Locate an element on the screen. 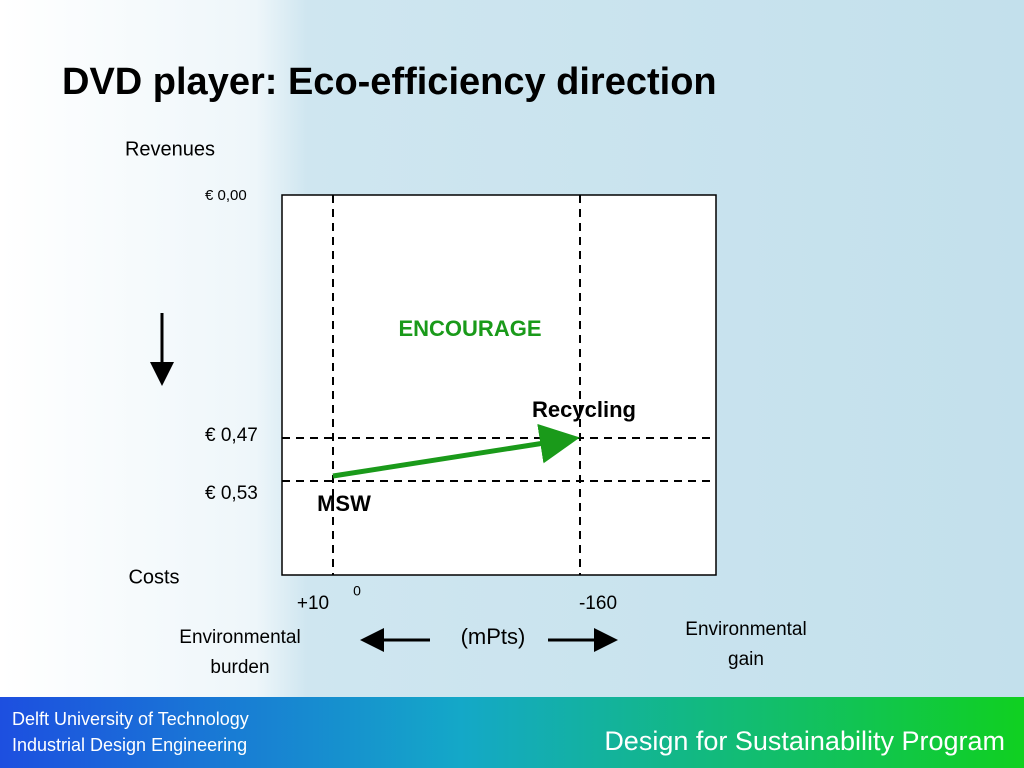  x-label: +10 is located at coordinates (313, 603).